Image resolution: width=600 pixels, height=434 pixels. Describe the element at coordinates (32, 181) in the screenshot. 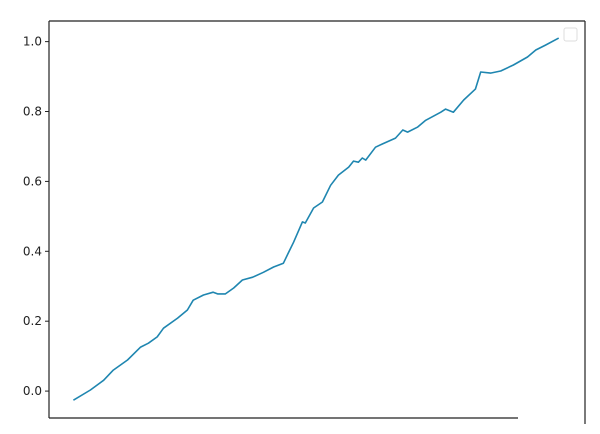

I see `y-tick-label: 0.6` at that location.